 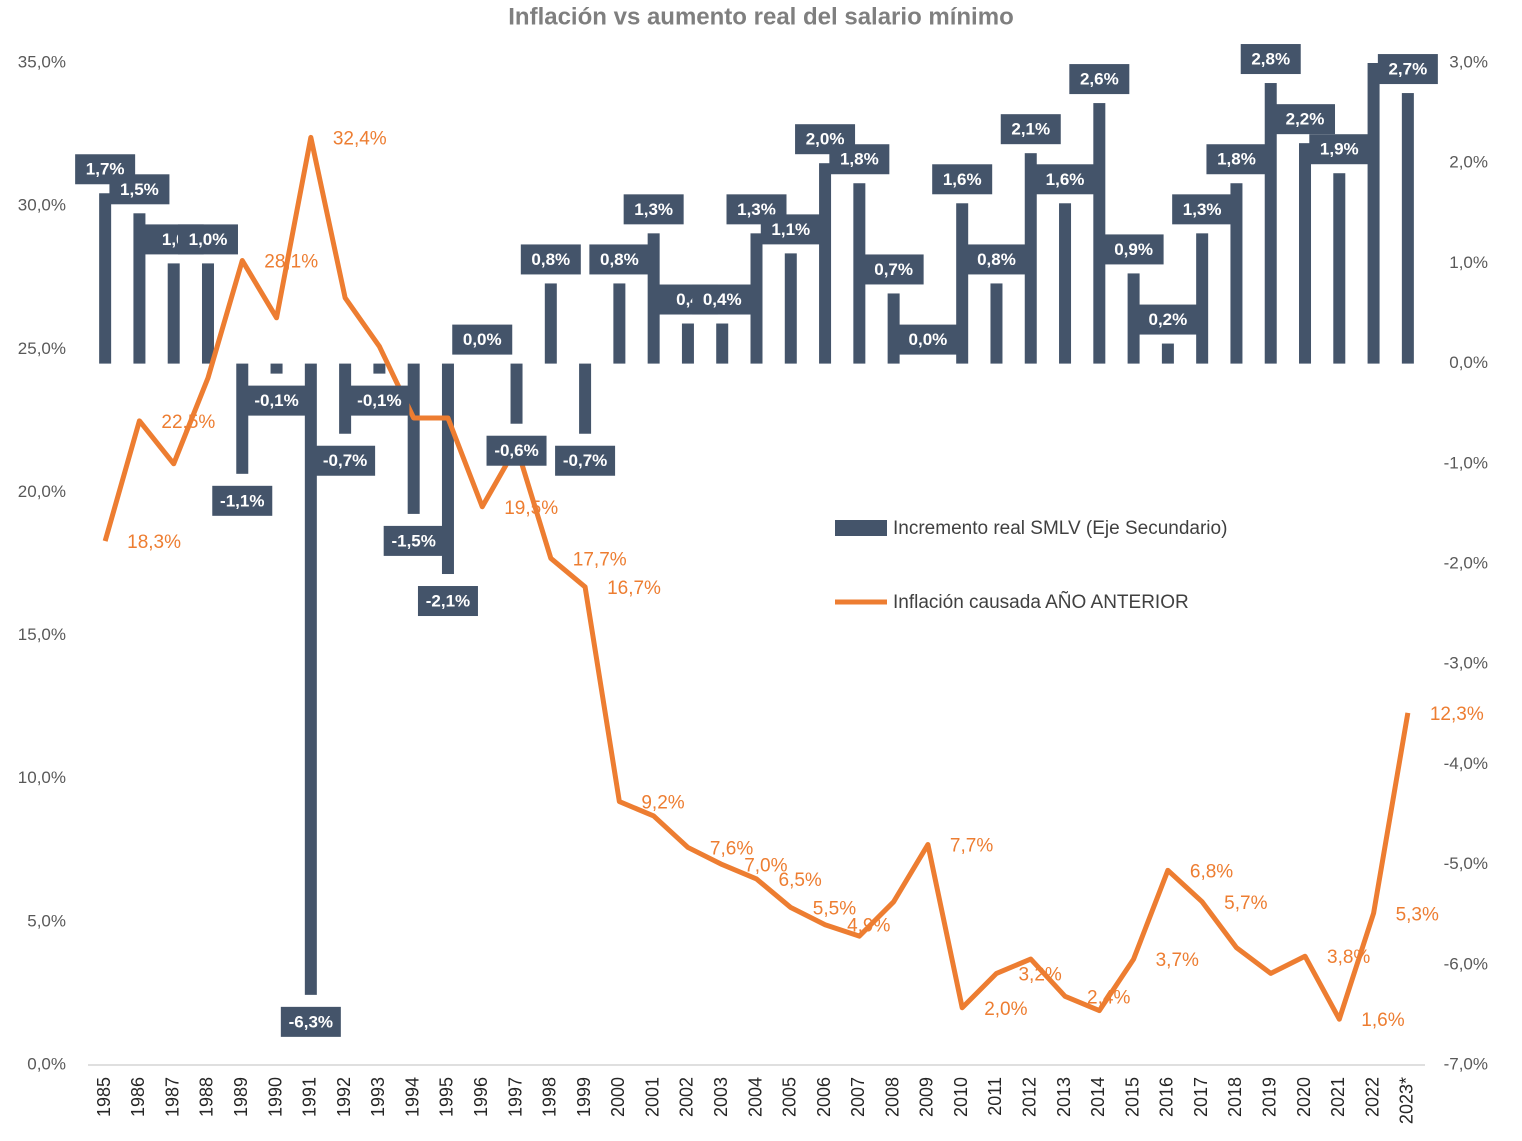 What do you see at coordinates (482, 339) in the screenshot?
I see `bar-label-text: 0,0%` at bounding box center [482, 339].